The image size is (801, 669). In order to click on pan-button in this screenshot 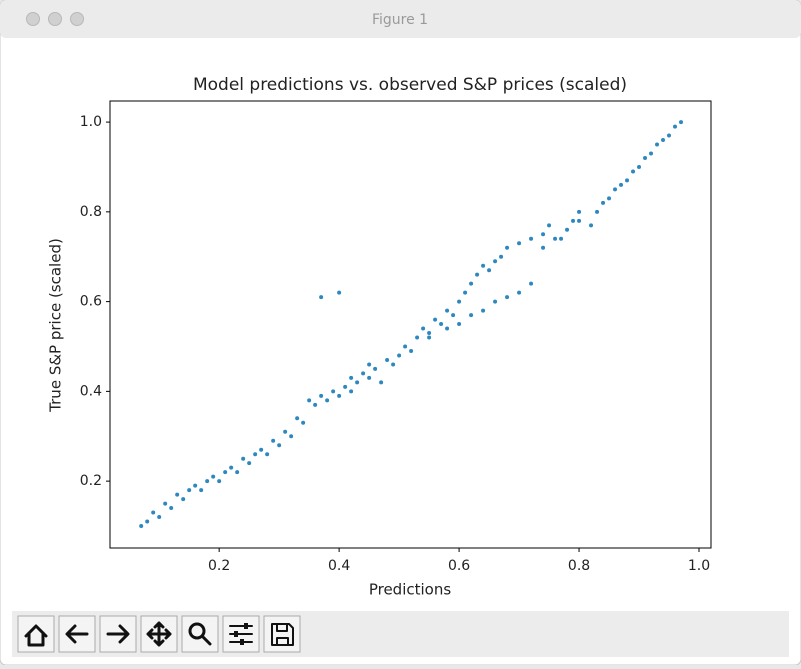, I will do `click(159, 634)`.